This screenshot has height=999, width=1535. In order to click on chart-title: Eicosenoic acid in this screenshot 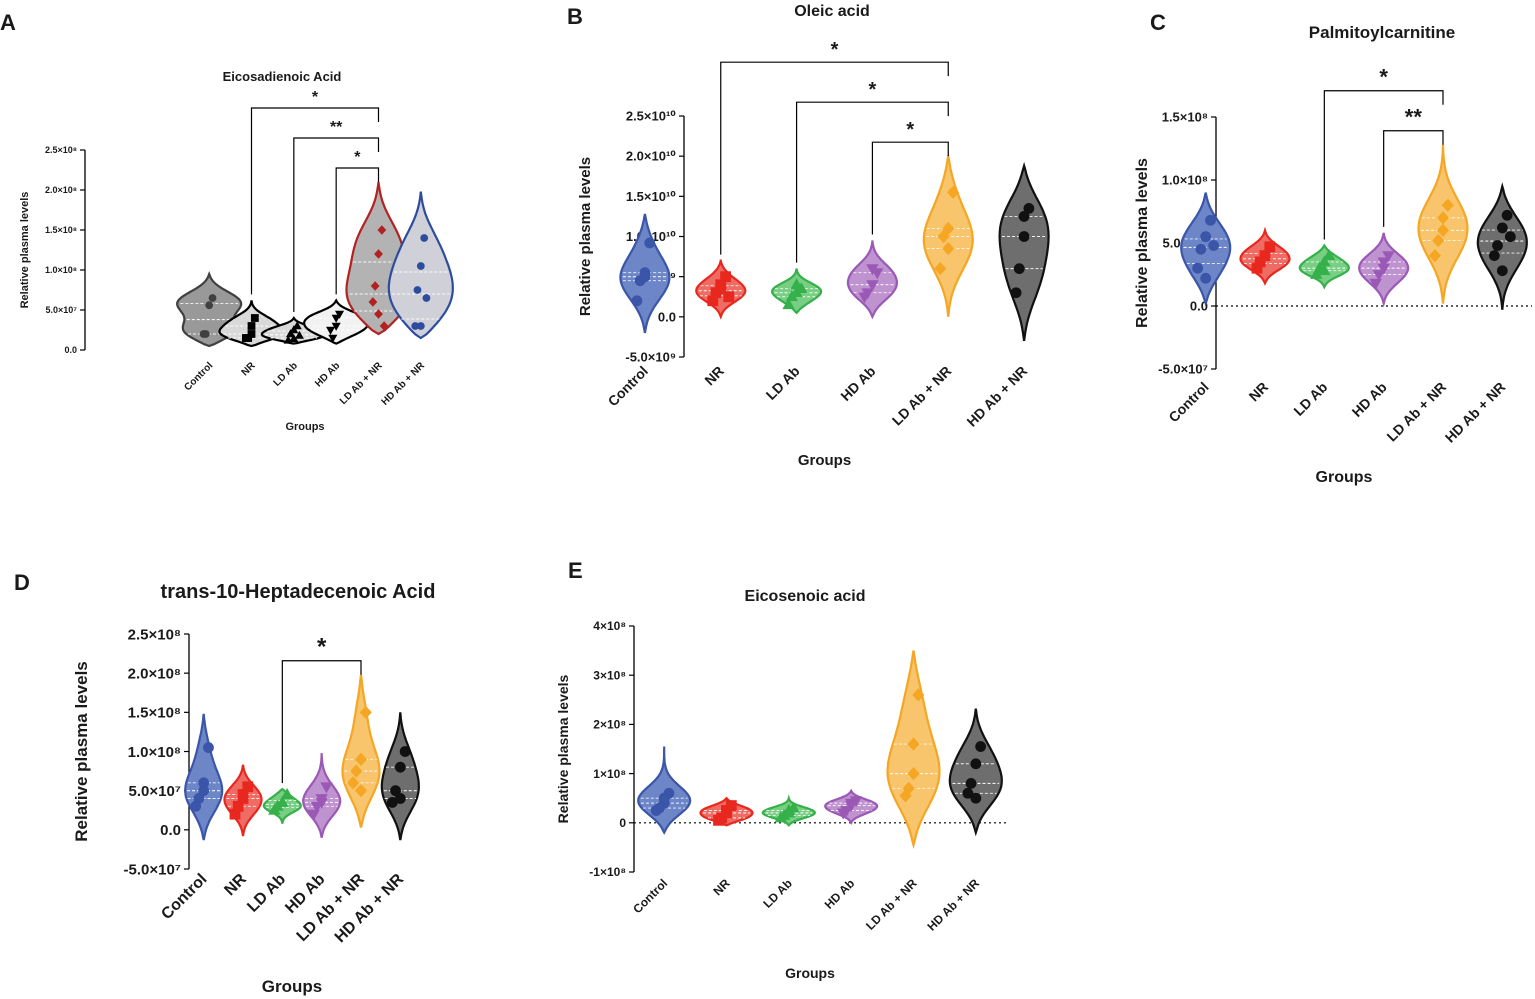, I will do `click(805, 596)`.